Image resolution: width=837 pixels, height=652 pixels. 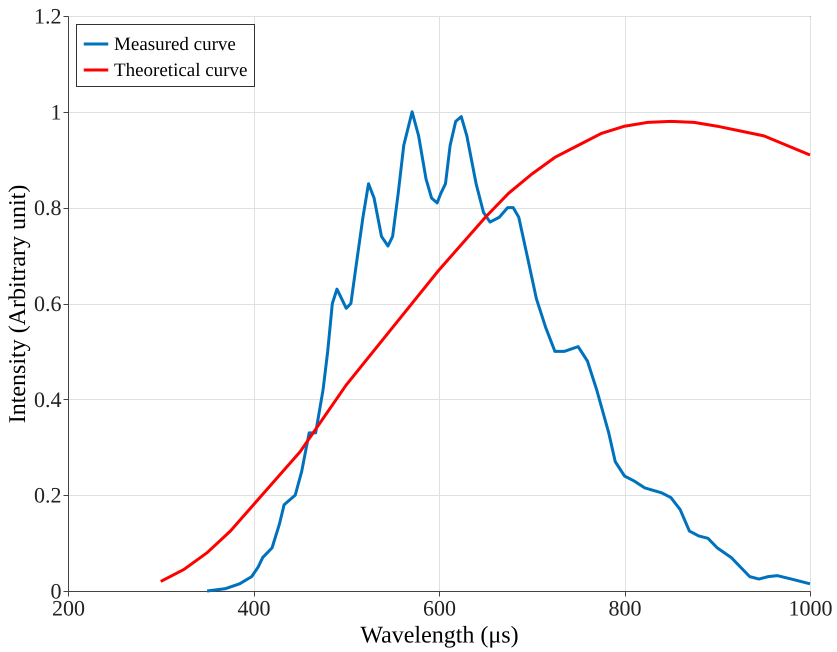 I want to click on y-tick-label: 0.6, so click(x=48, y=303).